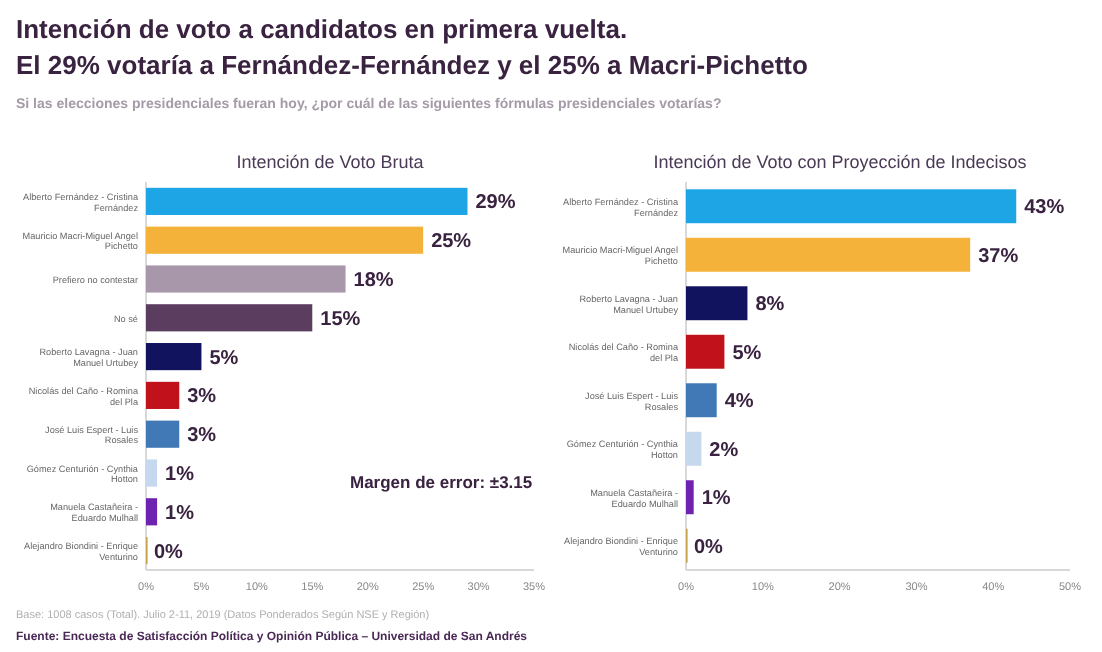 This screenshot has width=1102, height=652. I want to click on data-label: 29%, so click(495, 203).